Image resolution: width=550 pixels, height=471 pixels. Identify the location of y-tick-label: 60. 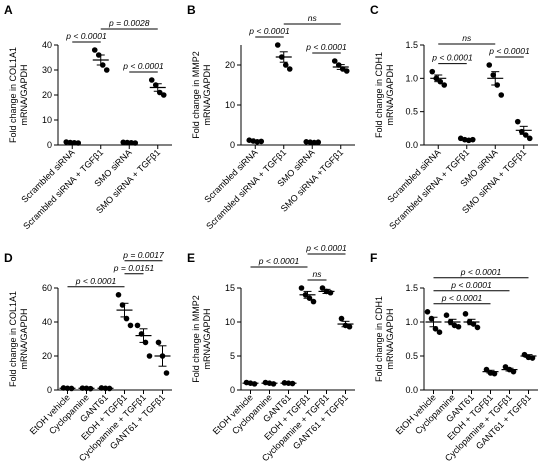
(47, 288).